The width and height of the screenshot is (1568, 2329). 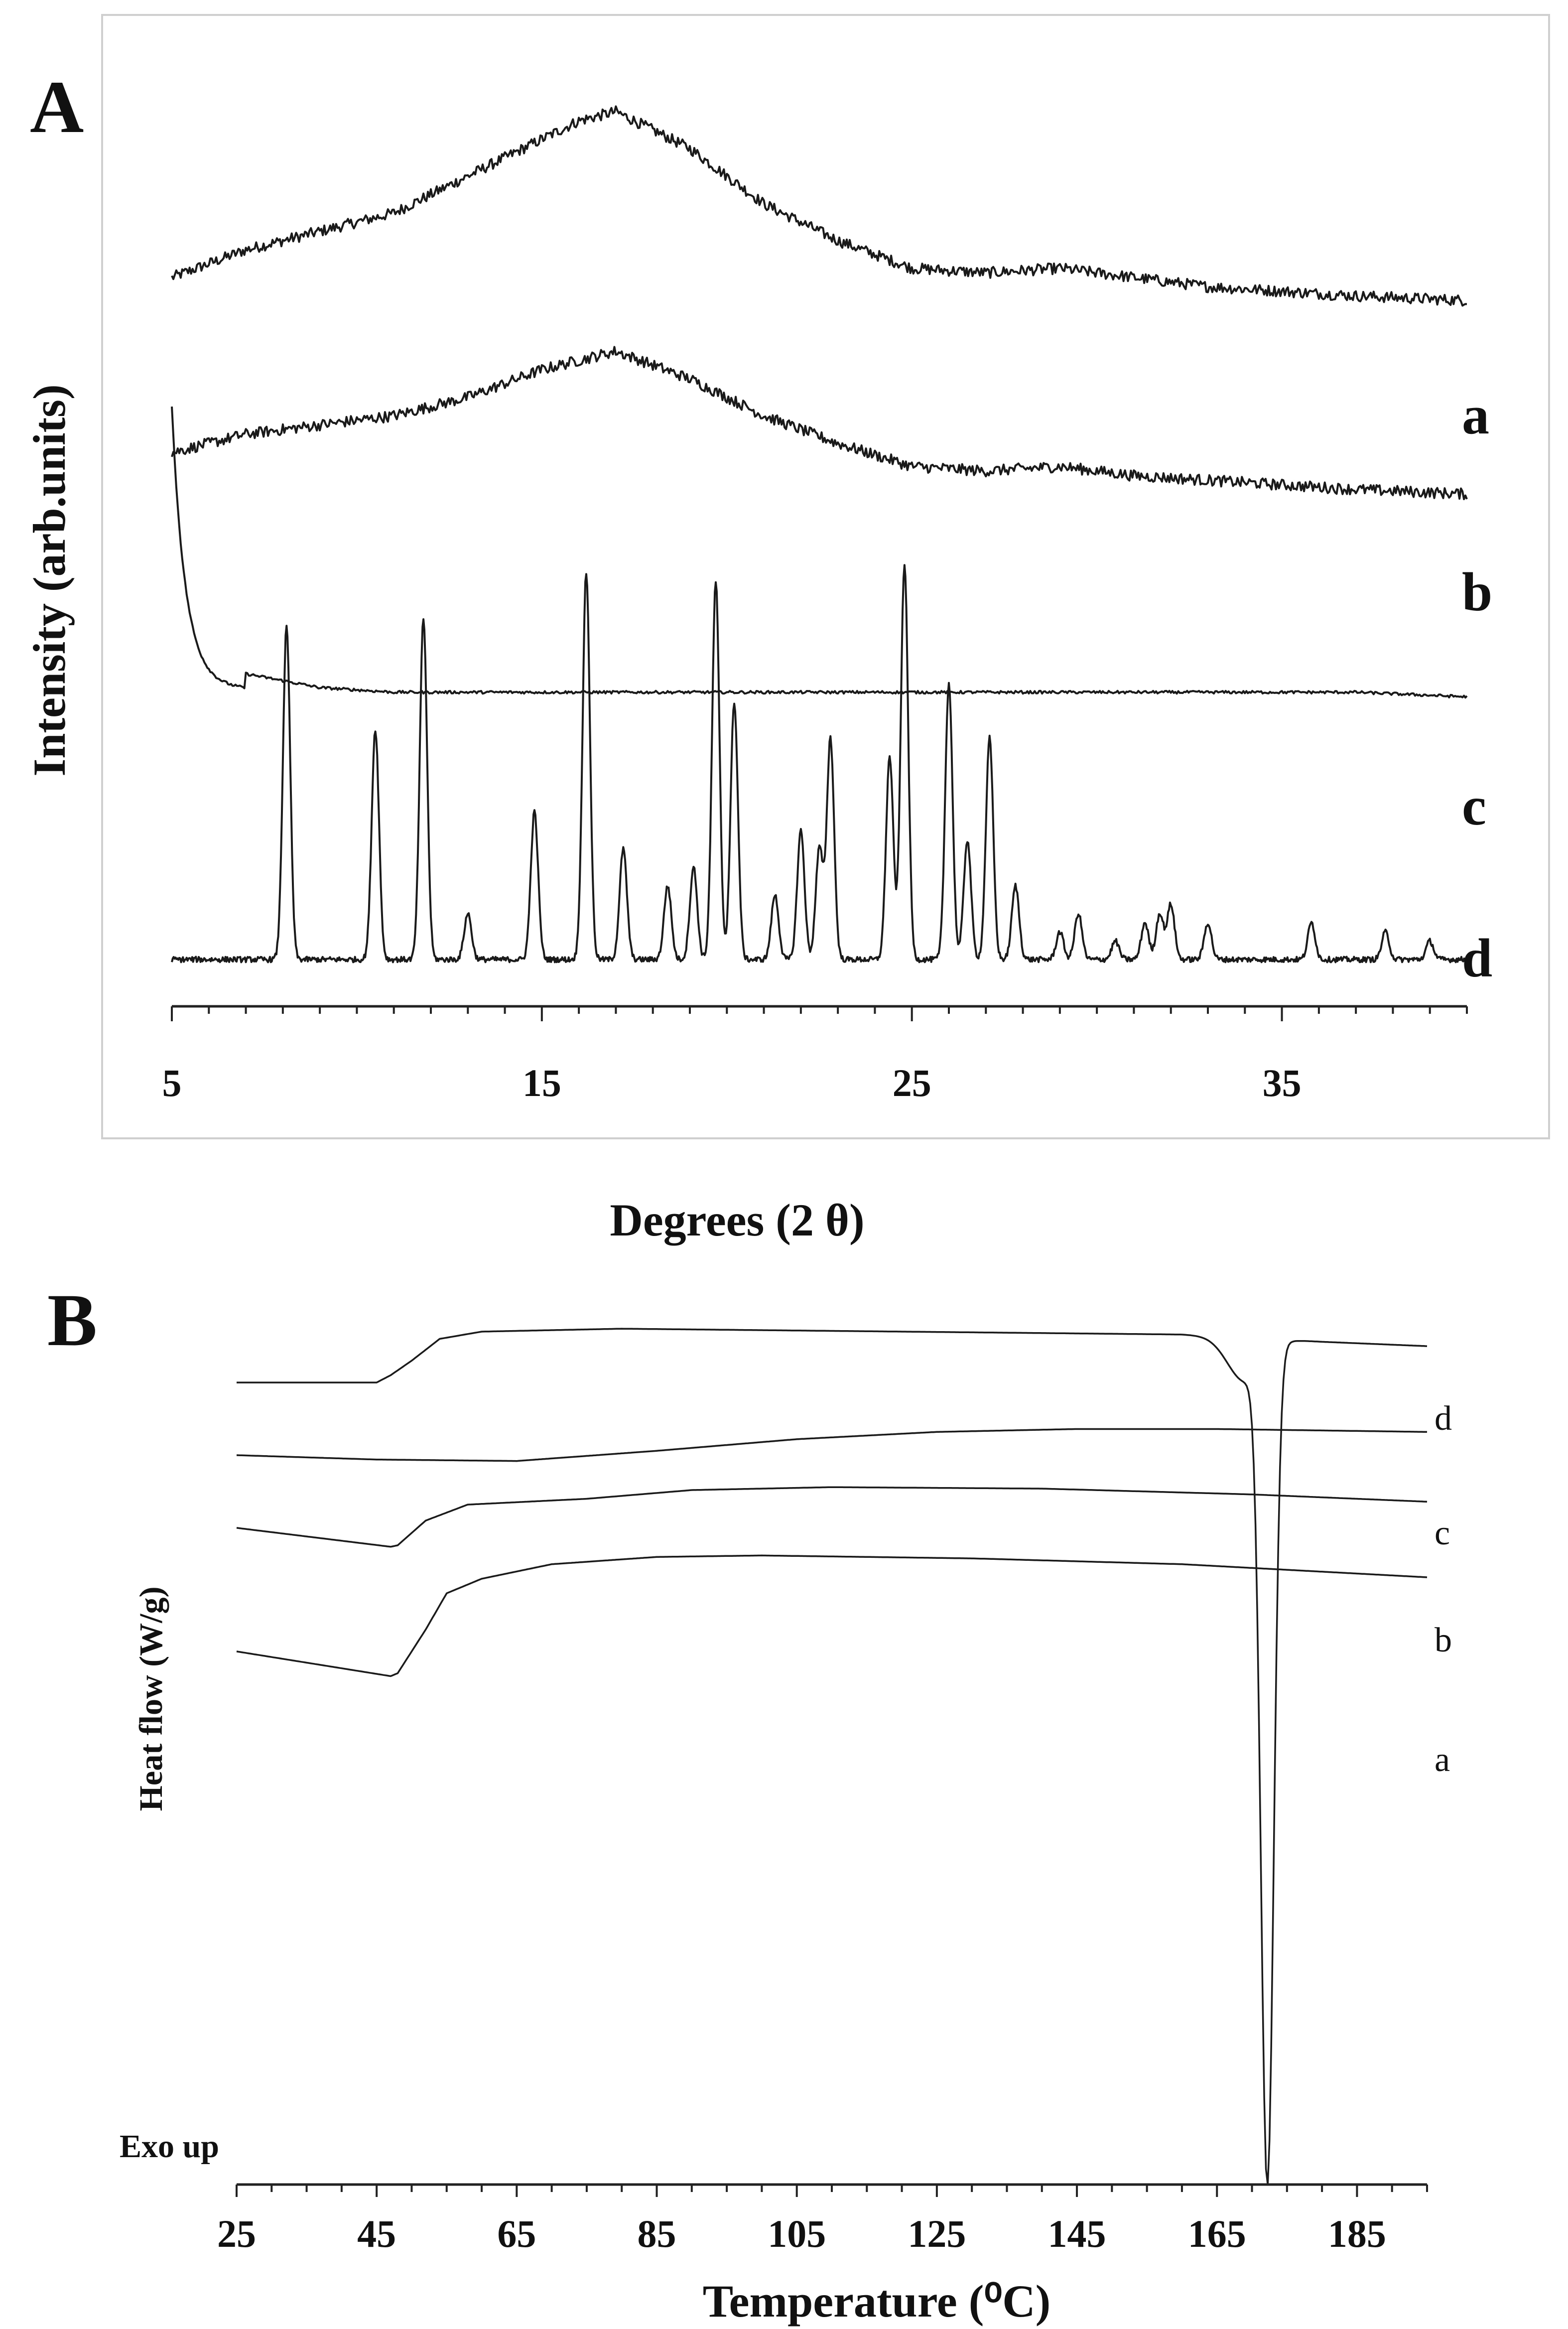 What do you see at coordinates (819, 206) in the screenshot?
I see `xrd-series-a-line` at bounding box center [819, 206].